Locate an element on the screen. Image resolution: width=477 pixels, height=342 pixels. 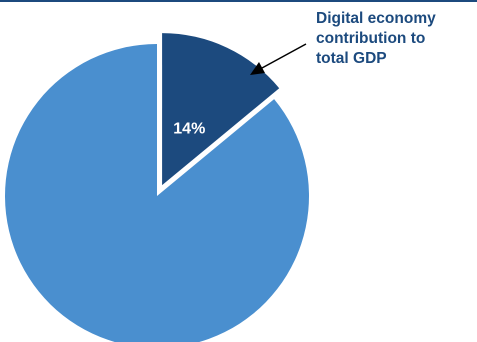
slice-data-label-1: 14% is located at coordinates (189, 128).